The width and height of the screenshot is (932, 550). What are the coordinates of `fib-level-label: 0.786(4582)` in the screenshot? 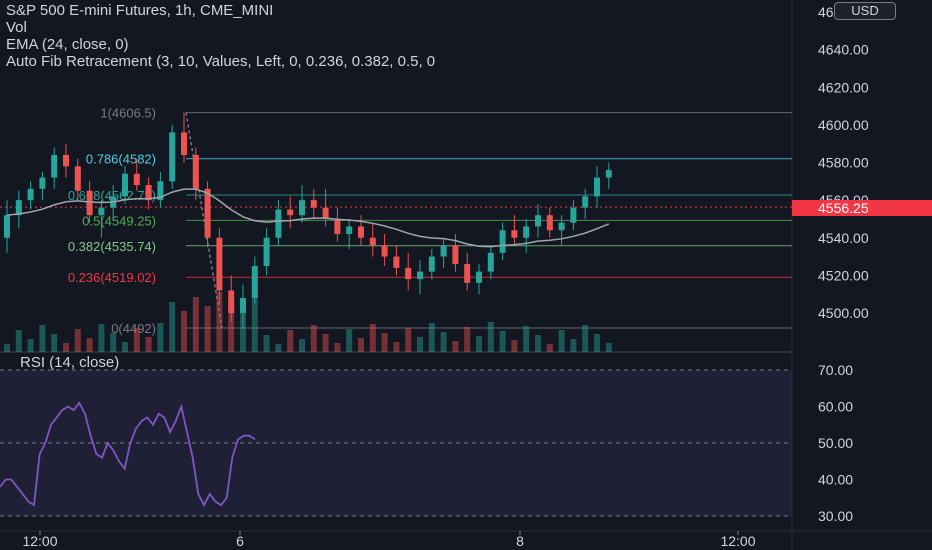 It's located at (121, 159).